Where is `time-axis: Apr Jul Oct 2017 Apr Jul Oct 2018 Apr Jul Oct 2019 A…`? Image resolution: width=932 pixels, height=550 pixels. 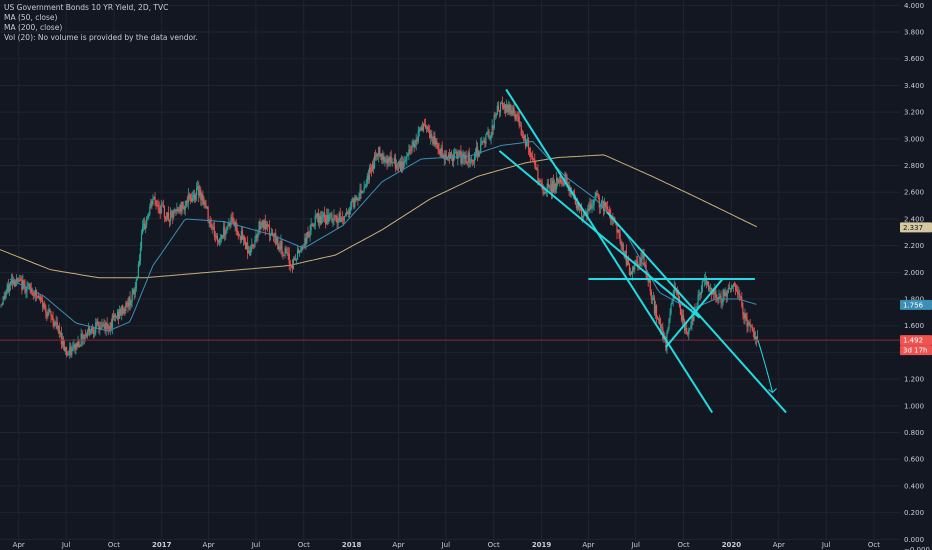 time-axis: Apr Jul Oct 2017 Apr Jul Oct 2018 Apr Jul Oct 2019 A… is located at coordinates (447, 545).